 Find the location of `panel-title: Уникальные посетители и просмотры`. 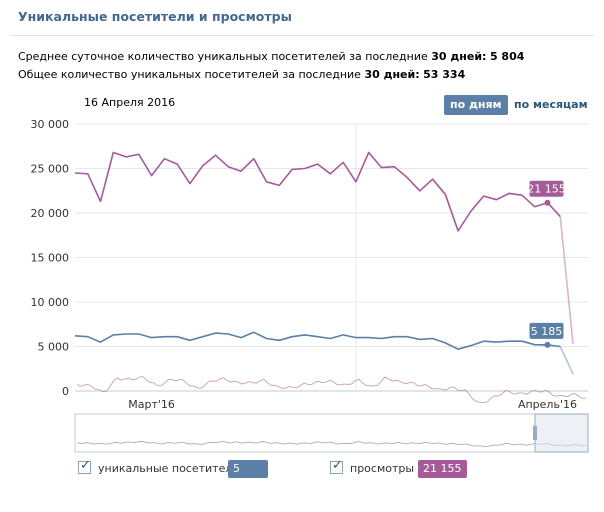

panel-title: Уникальные посетители и просмотры is located at coordinates (302, 18).